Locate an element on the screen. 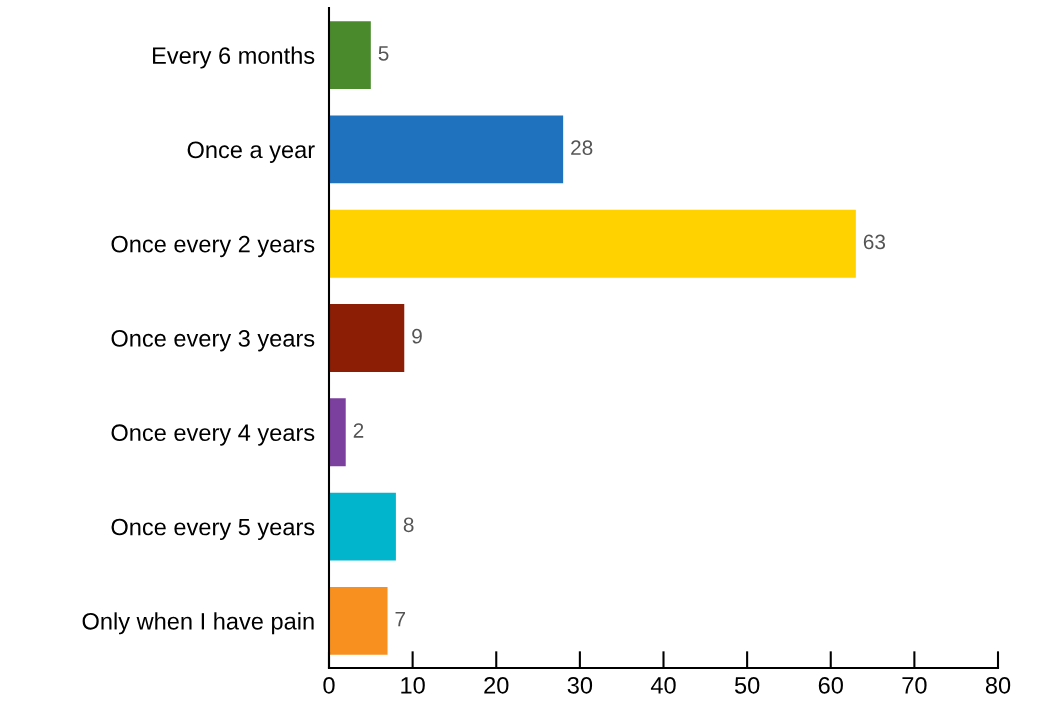  x-tick-label: 60 is located at coordinates (830, 685).